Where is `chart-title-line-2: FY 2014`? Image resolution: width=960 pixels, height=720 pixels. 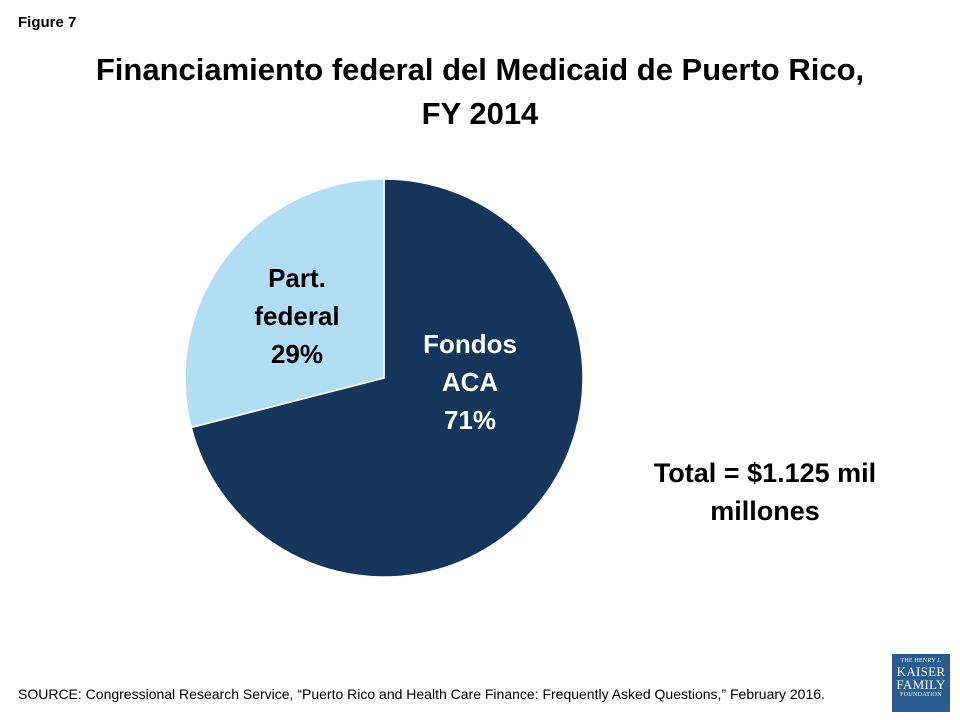
chart-title-line-2: FY 2014 is located at coordinates (480, 113).